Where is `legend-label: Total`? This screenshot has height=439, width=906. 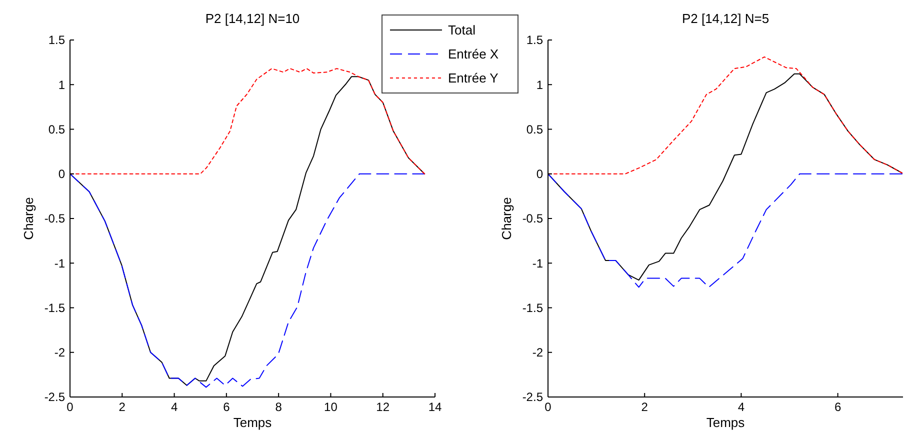 legend-label: Total is located at coordinates (462, 30).